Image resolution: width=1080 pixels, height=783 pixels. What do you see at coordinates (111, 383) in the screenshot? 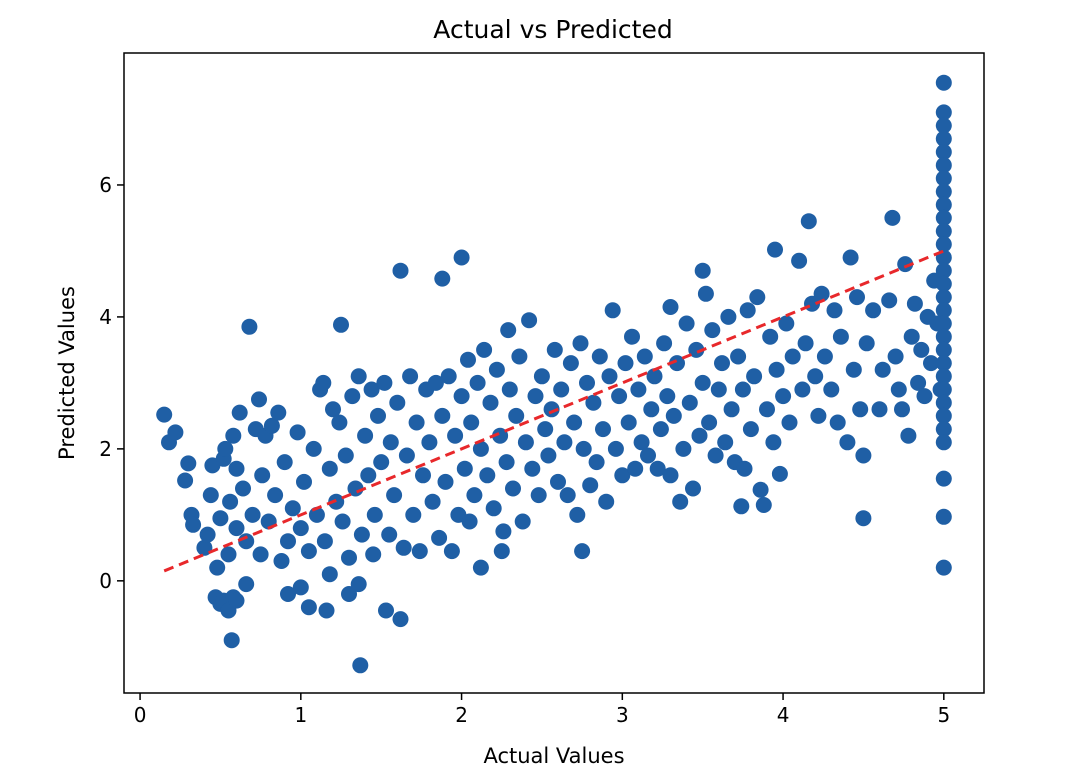
I see `y-axis: 0 2 4 6` at bounding box center [111, 383].